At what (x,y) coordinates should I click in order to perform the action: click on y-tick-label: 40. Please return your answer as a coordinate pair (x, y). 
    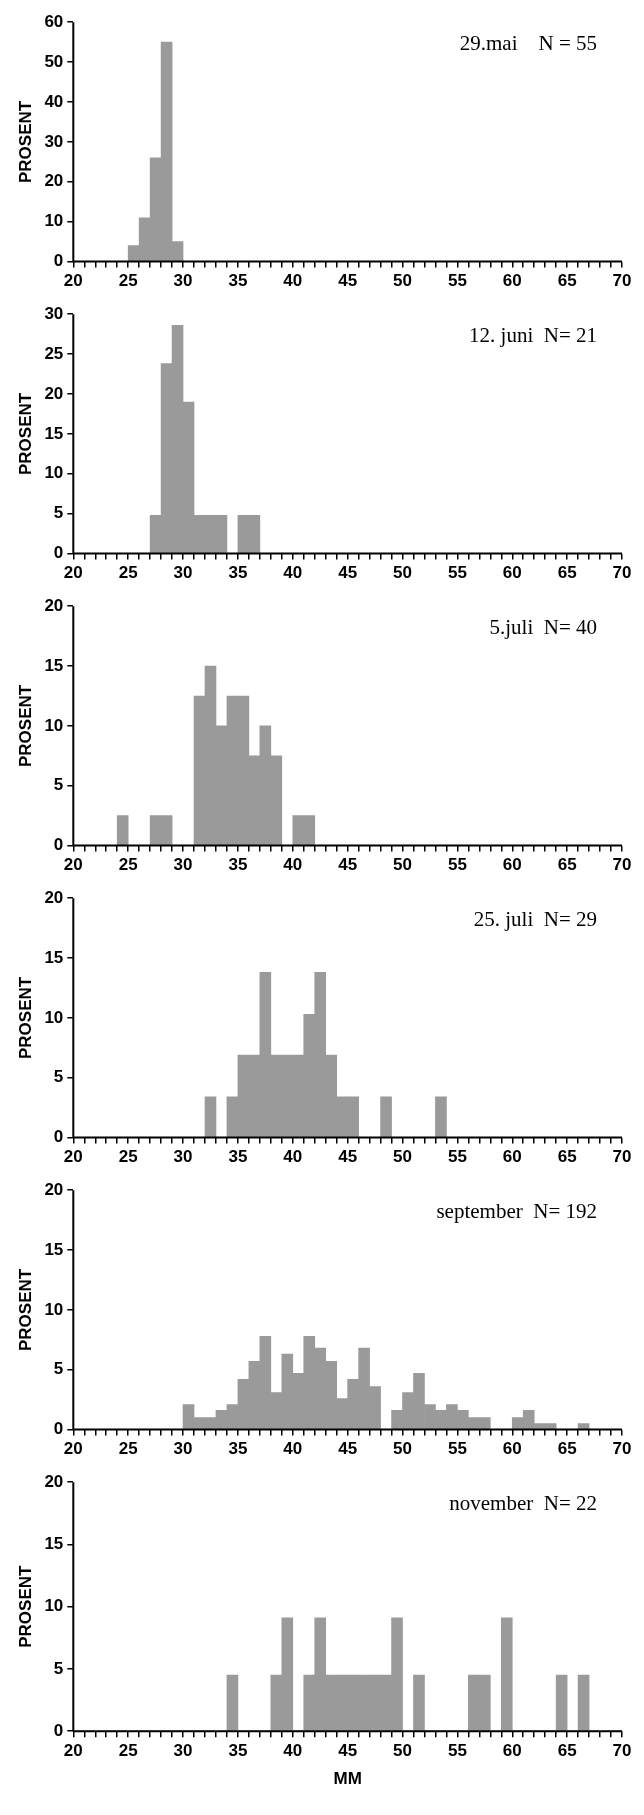
    Looking at the image, I should click on (54, 101).